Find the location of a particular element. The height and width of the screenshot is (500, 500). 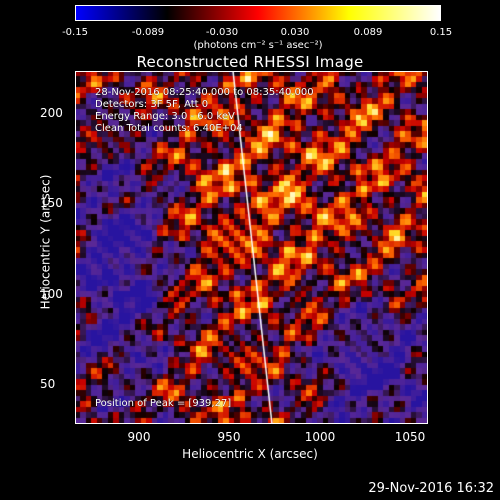

time-range-label: 28-Nov-2016 08:25:40.000 to 08:35:40.000 is located at coordinates (204, 92).